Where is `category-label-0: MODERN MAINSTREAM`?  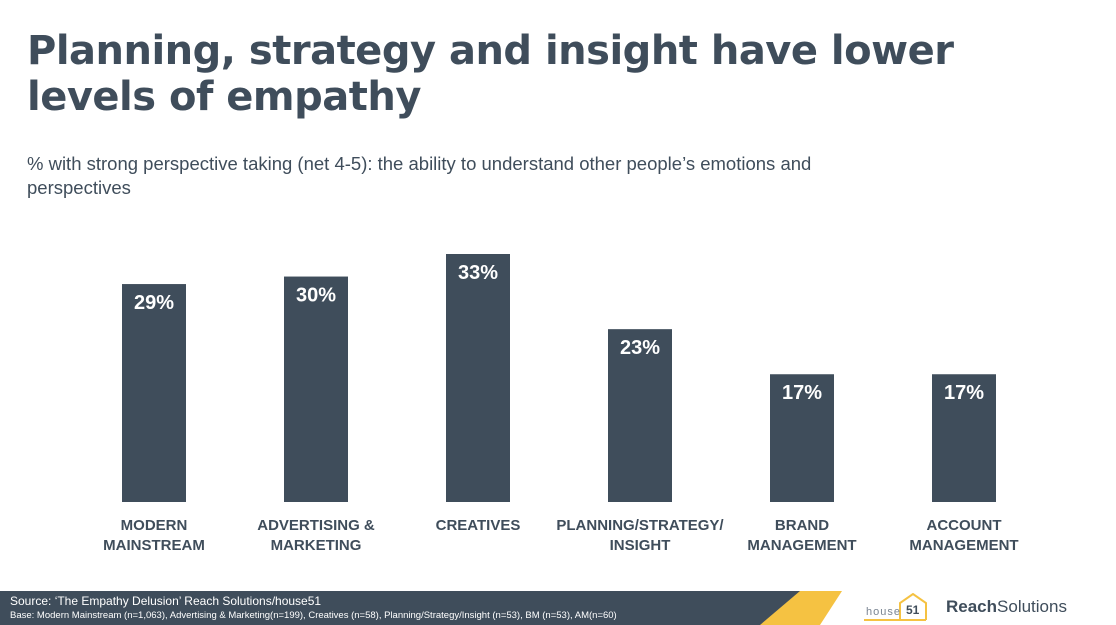
category-label-0: MODERN MAINSTREAM is located at coordinates (154, 535).